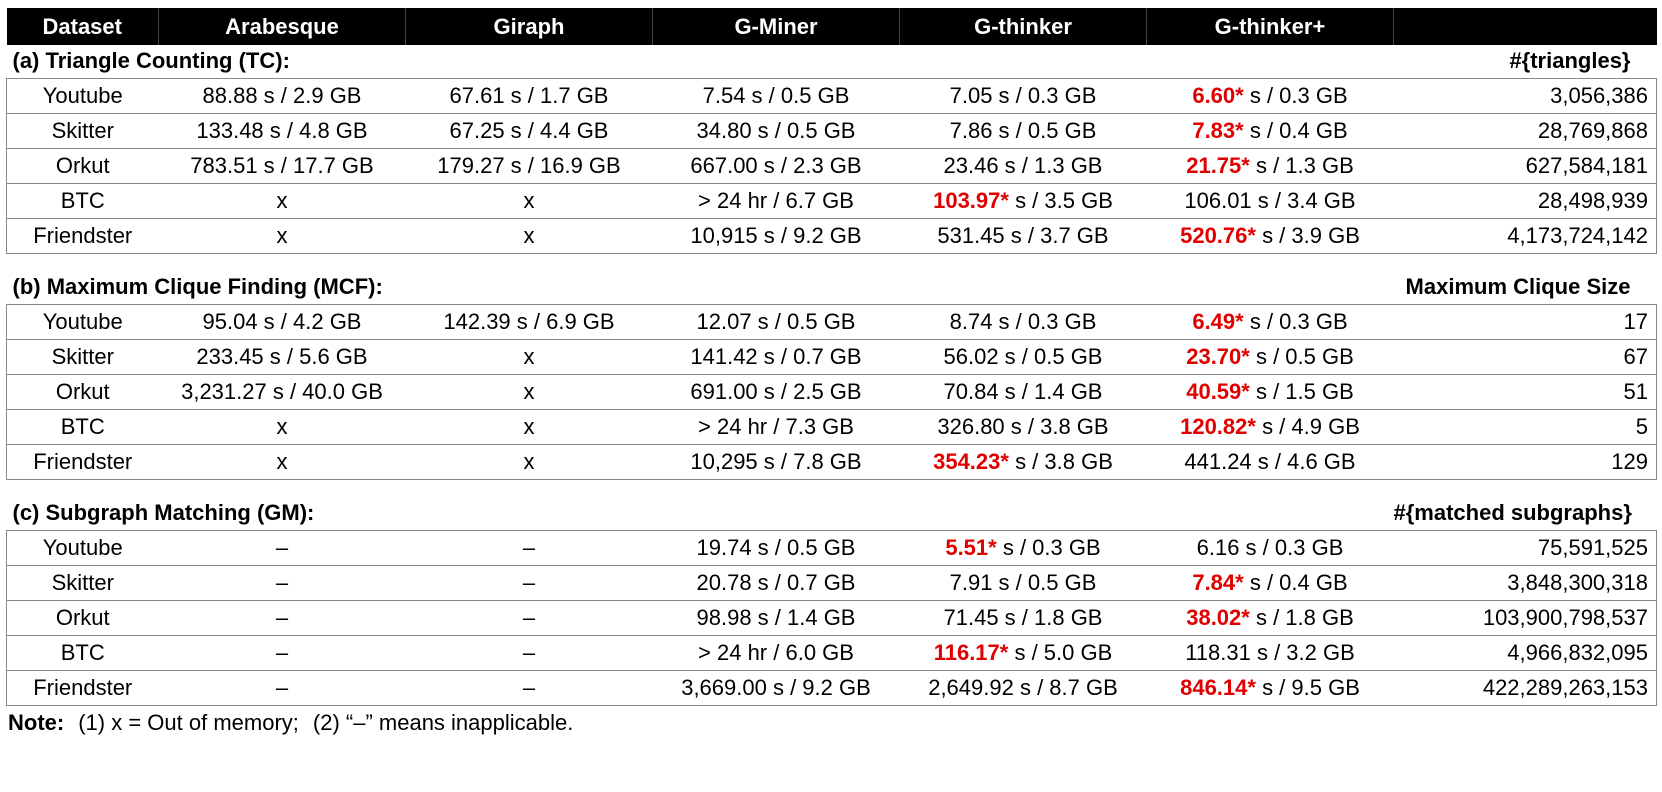 The image size is (1662, 792). What do you see at coordinates (1525, 131) in the screenshot?
I see `count-cell: 28,769,868` at bounding box center [1525, 131].